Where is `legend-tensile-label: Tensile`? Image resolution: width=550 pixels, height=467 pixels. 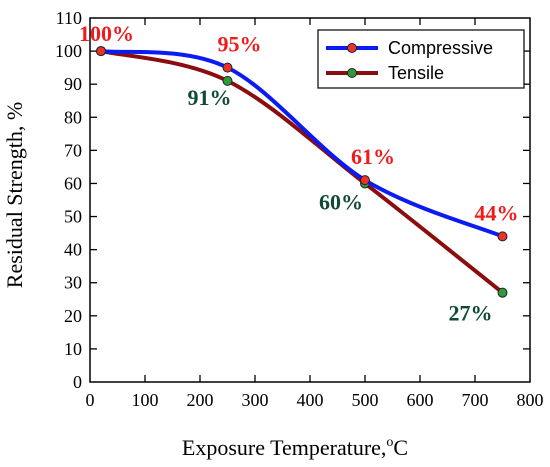 legend-tensile-label: Tensile is located at coordinates (416, 73).